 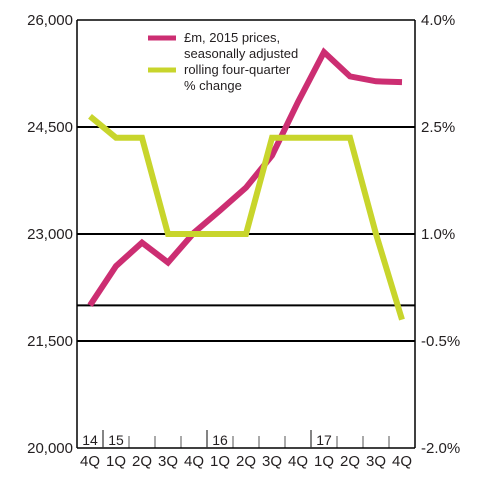 I want to click on legend-label: seasonally adjusted, so click(x=241, y=53).